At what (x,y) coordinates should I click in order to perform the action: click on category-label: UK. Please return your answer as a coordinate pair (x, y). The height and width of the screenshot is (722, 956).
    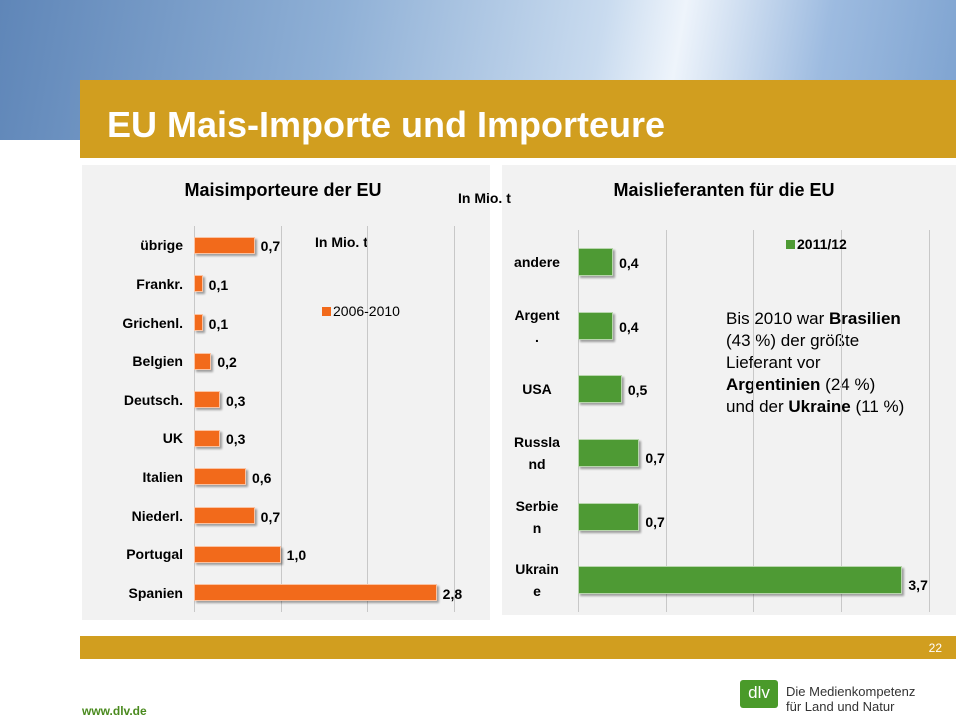
    Looking at the image, I should click on (172, 438).